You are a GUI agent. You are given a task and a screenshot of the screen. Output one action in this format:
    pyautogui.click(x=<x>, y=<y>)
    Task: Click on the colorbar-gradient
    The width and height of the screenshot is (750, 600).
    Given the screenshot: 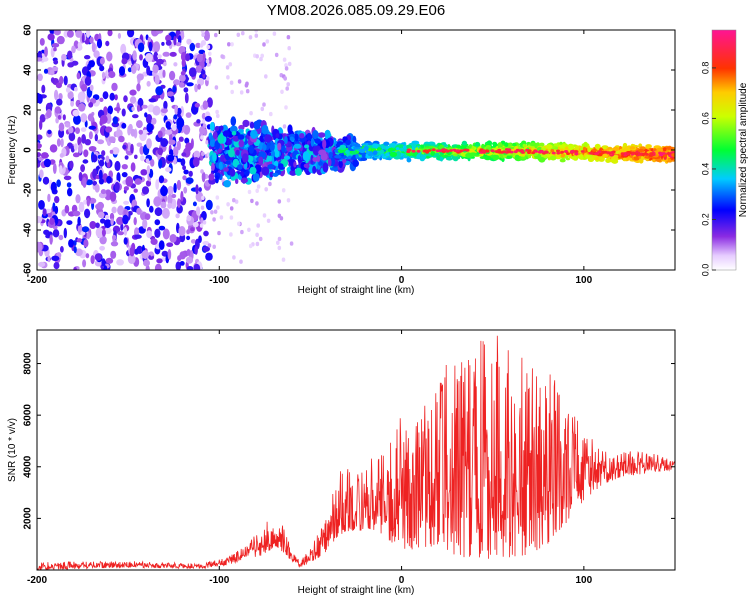 What is the action you would take?
    pyautogui.click(x=724, y=150)
    